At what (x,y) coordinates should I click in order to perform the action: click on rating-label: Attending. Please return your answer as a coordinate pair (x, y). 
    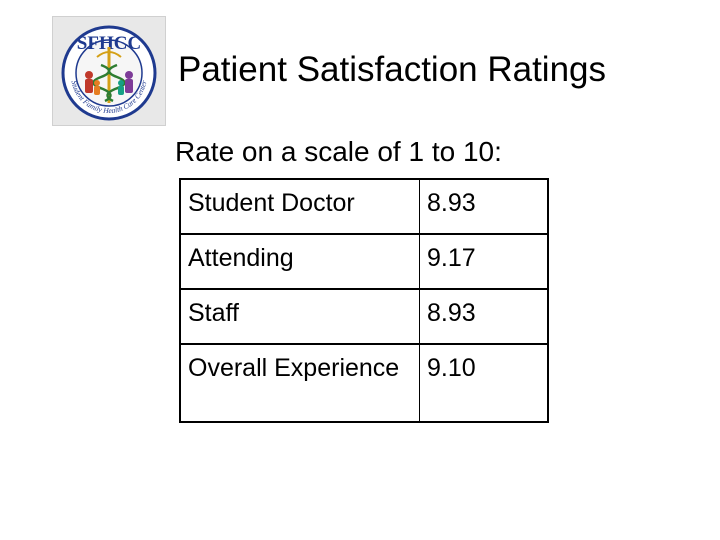
    Looking at the image, I should click on (299, 261).